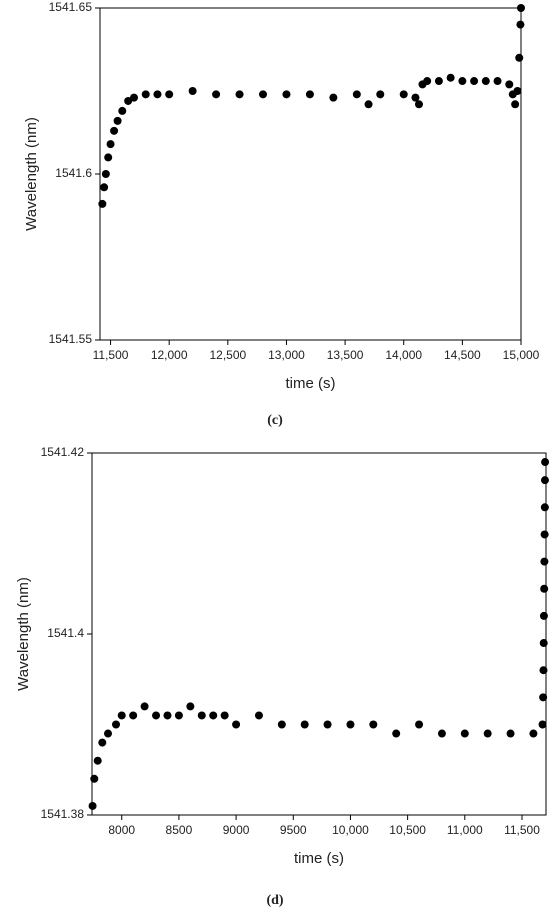 This screenshot has height=911, width=550. I want to click on x-tick-label: 12,500, so click(227, 355).